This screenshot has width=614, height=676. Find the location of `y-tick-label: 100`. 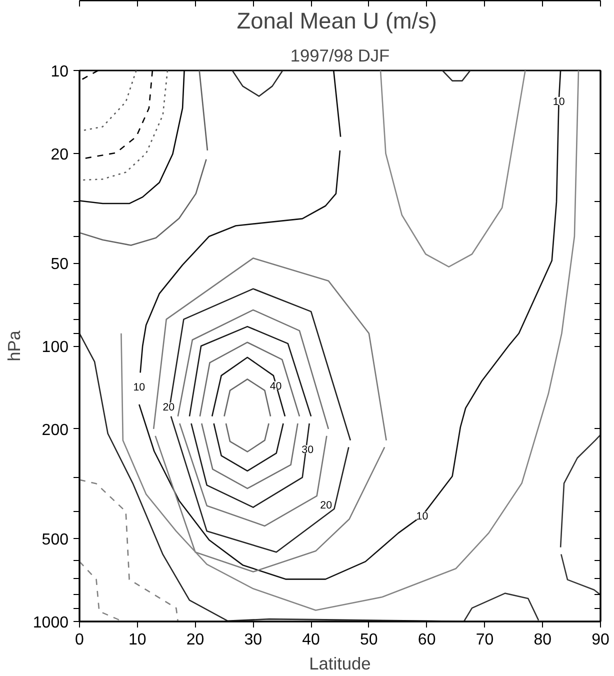

y-tick-label: 100 is located at coordinates (55, 347).